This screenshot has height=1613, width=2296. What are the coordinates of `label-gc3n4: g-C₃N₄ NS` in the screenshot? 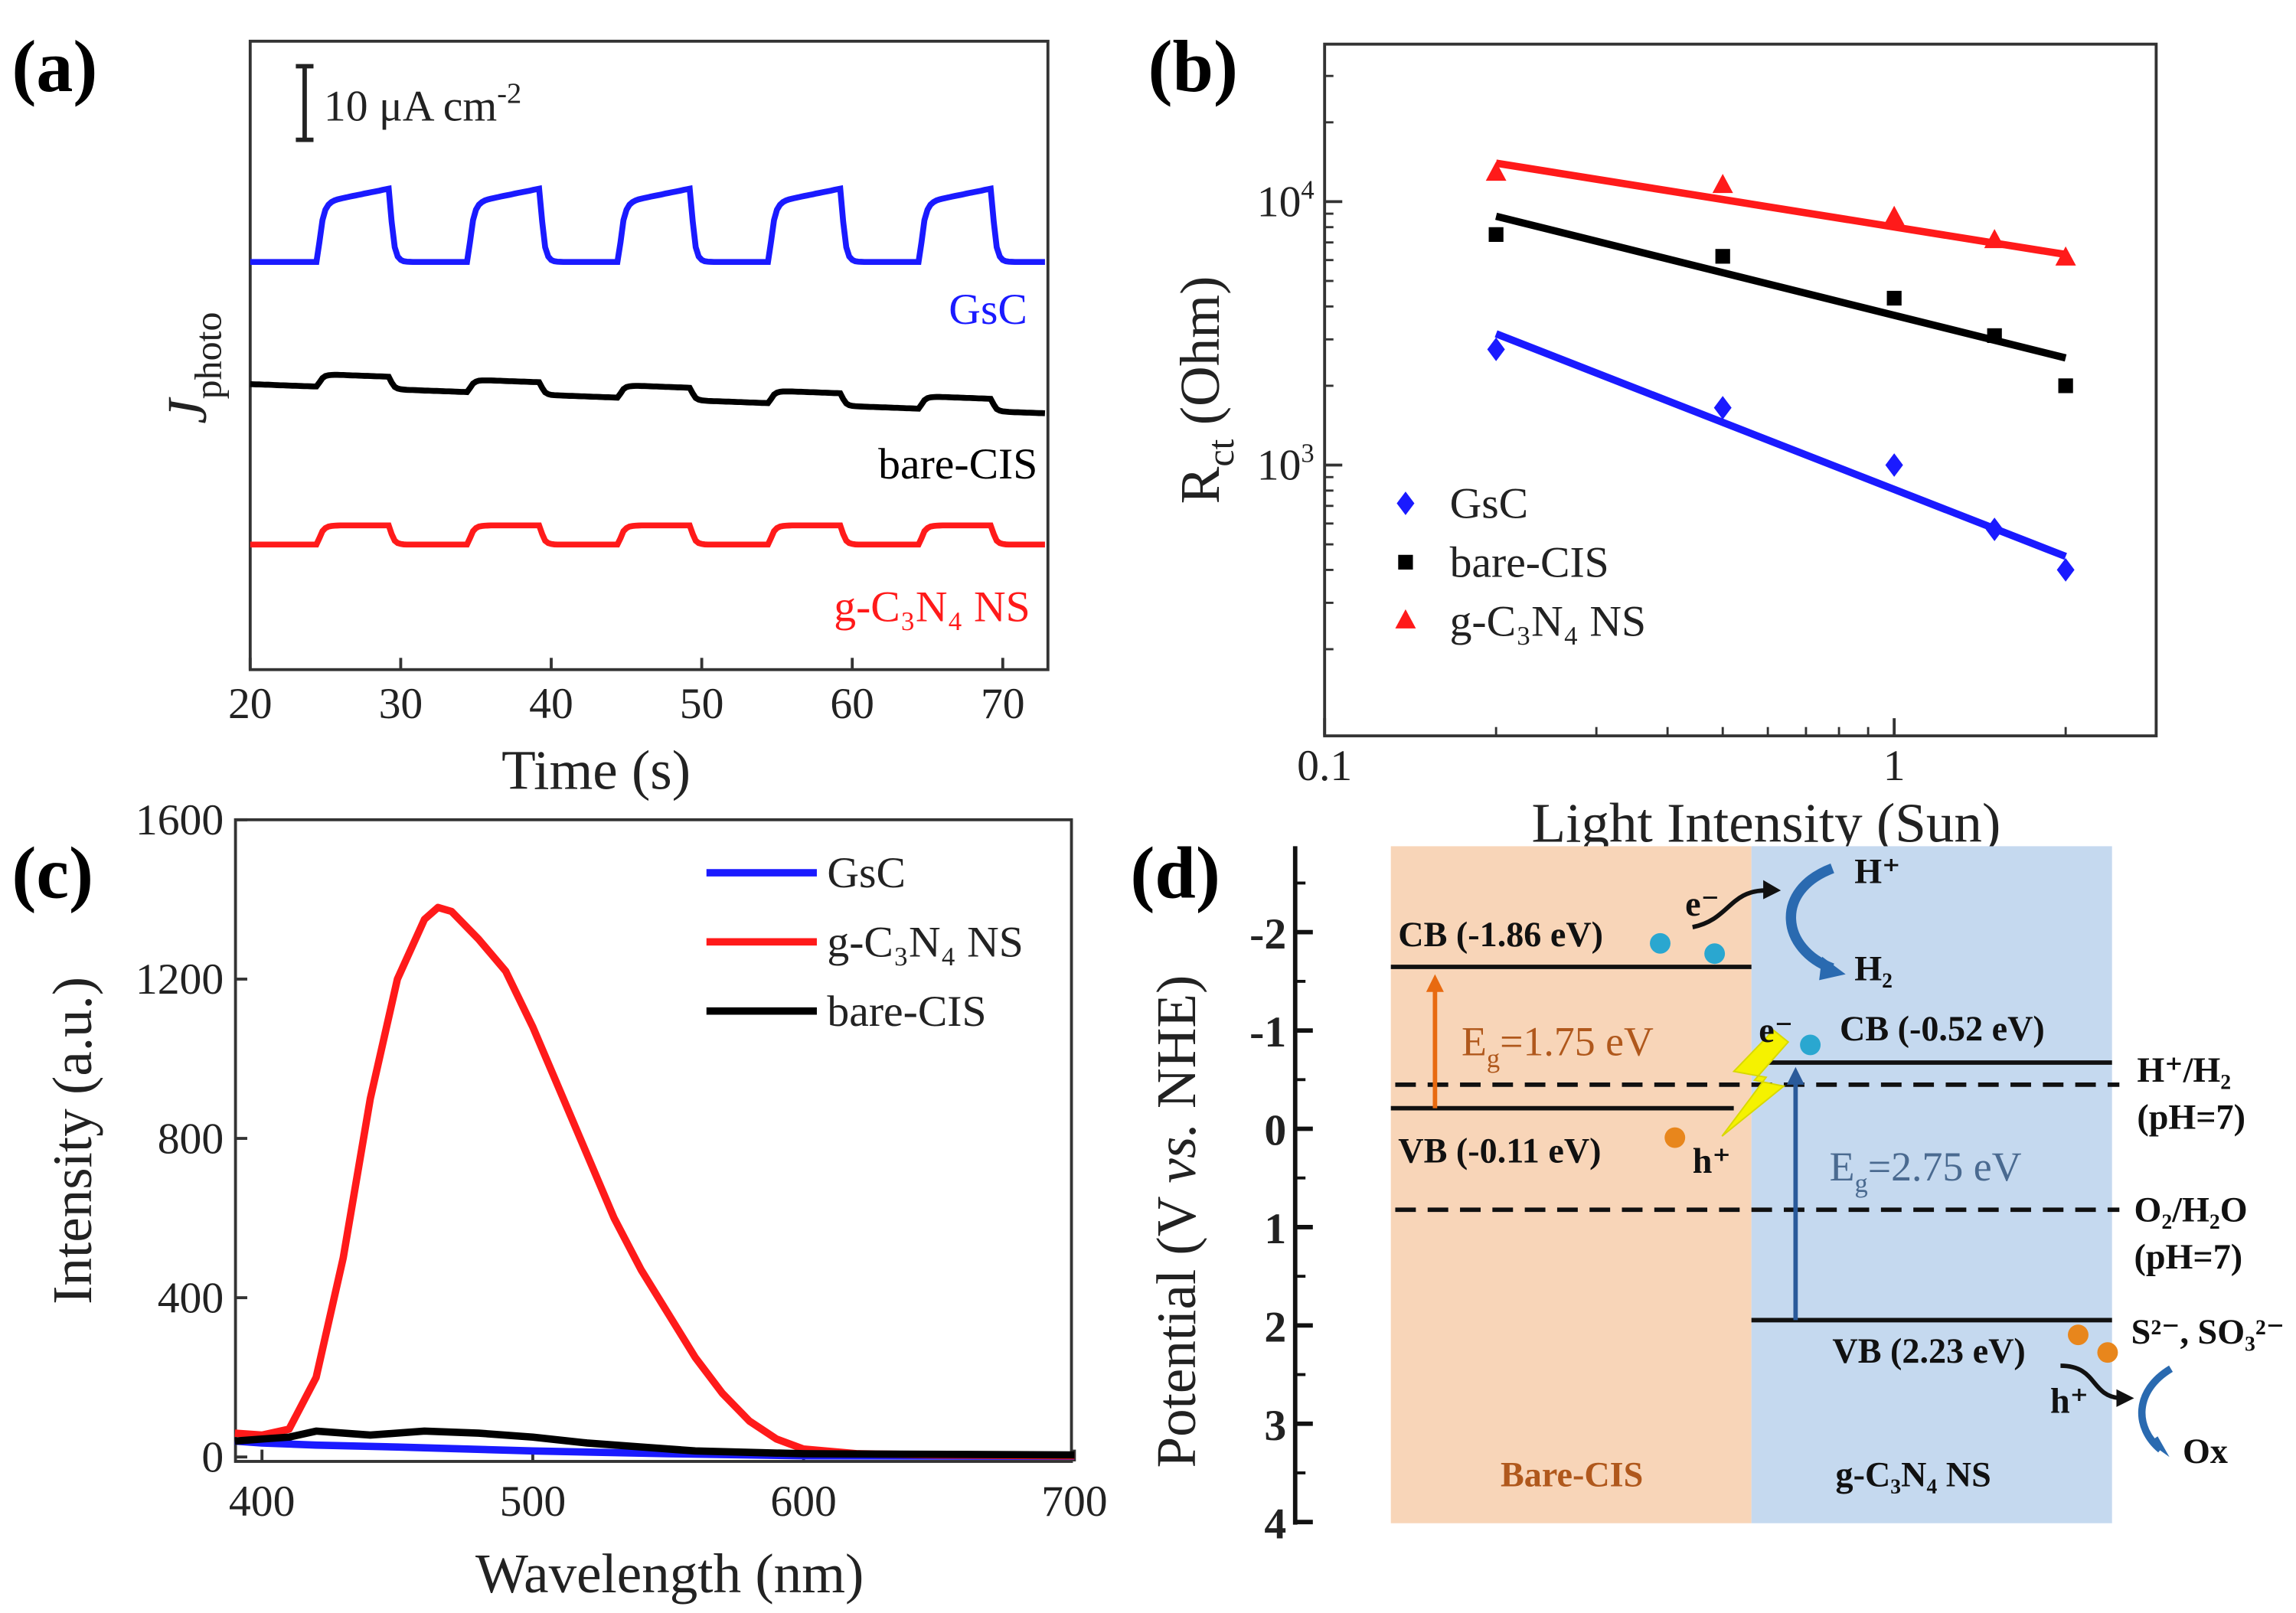 It's located at (932, 607).